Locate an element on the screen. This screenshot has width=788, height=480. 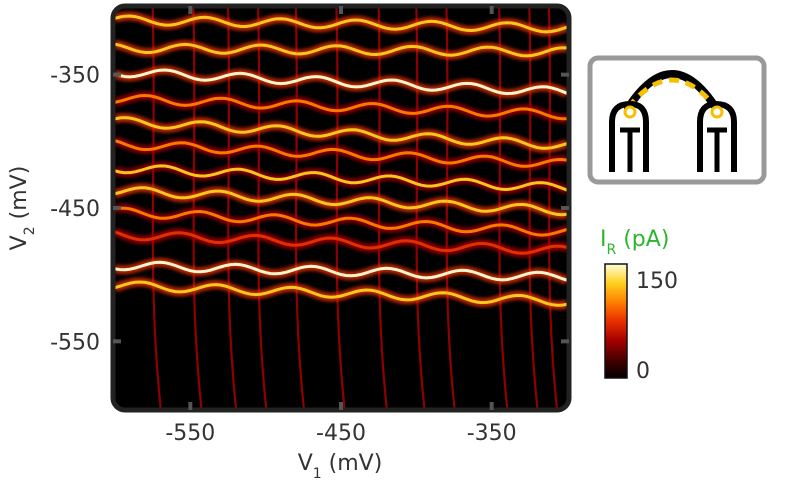
colorbar-title: IR (pA) is located at coordinates (634, 242).